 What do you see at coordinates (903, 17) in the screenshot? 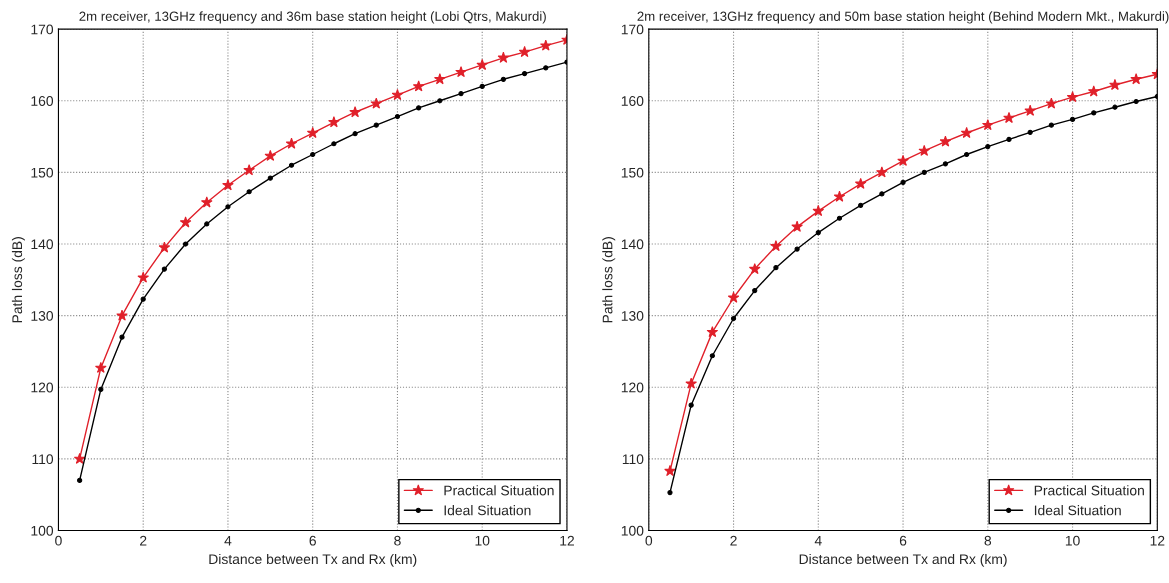
I see `chart-title: 2m receiver, 13GHz frequency and 50m base station height (Behind Modern Mkt., Makurdi)` at bounding box center [903, 17].